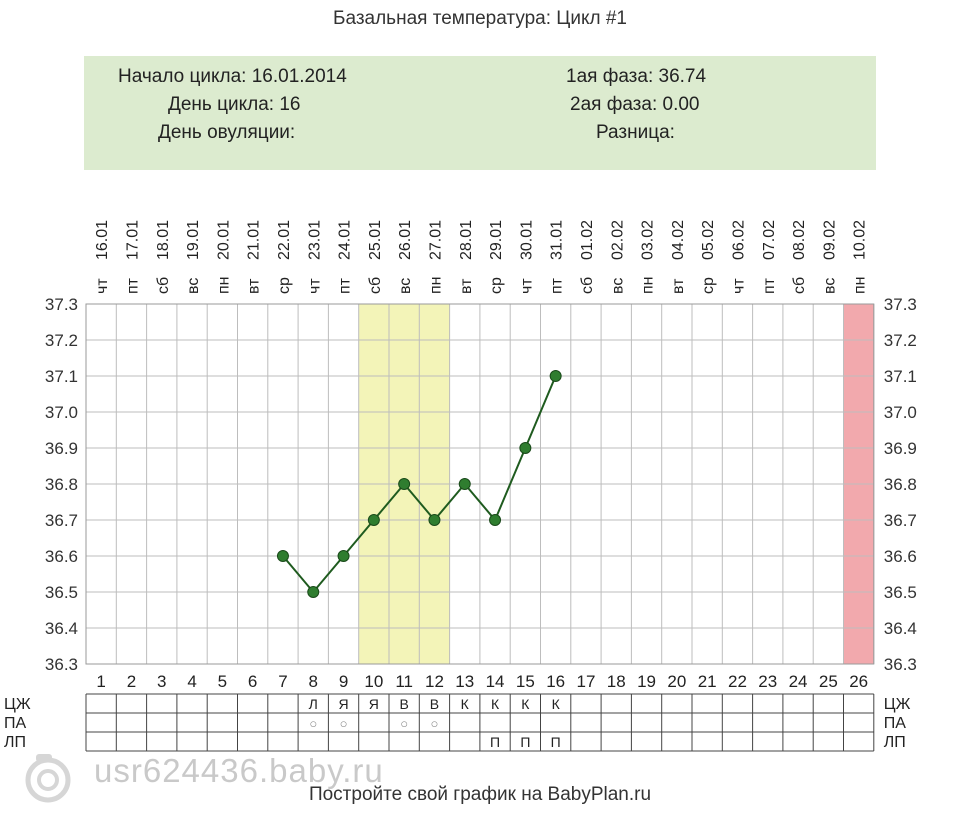 This screenshot has height=822, width=960. I want to click on day-number-label: 7, so click(282, 681).